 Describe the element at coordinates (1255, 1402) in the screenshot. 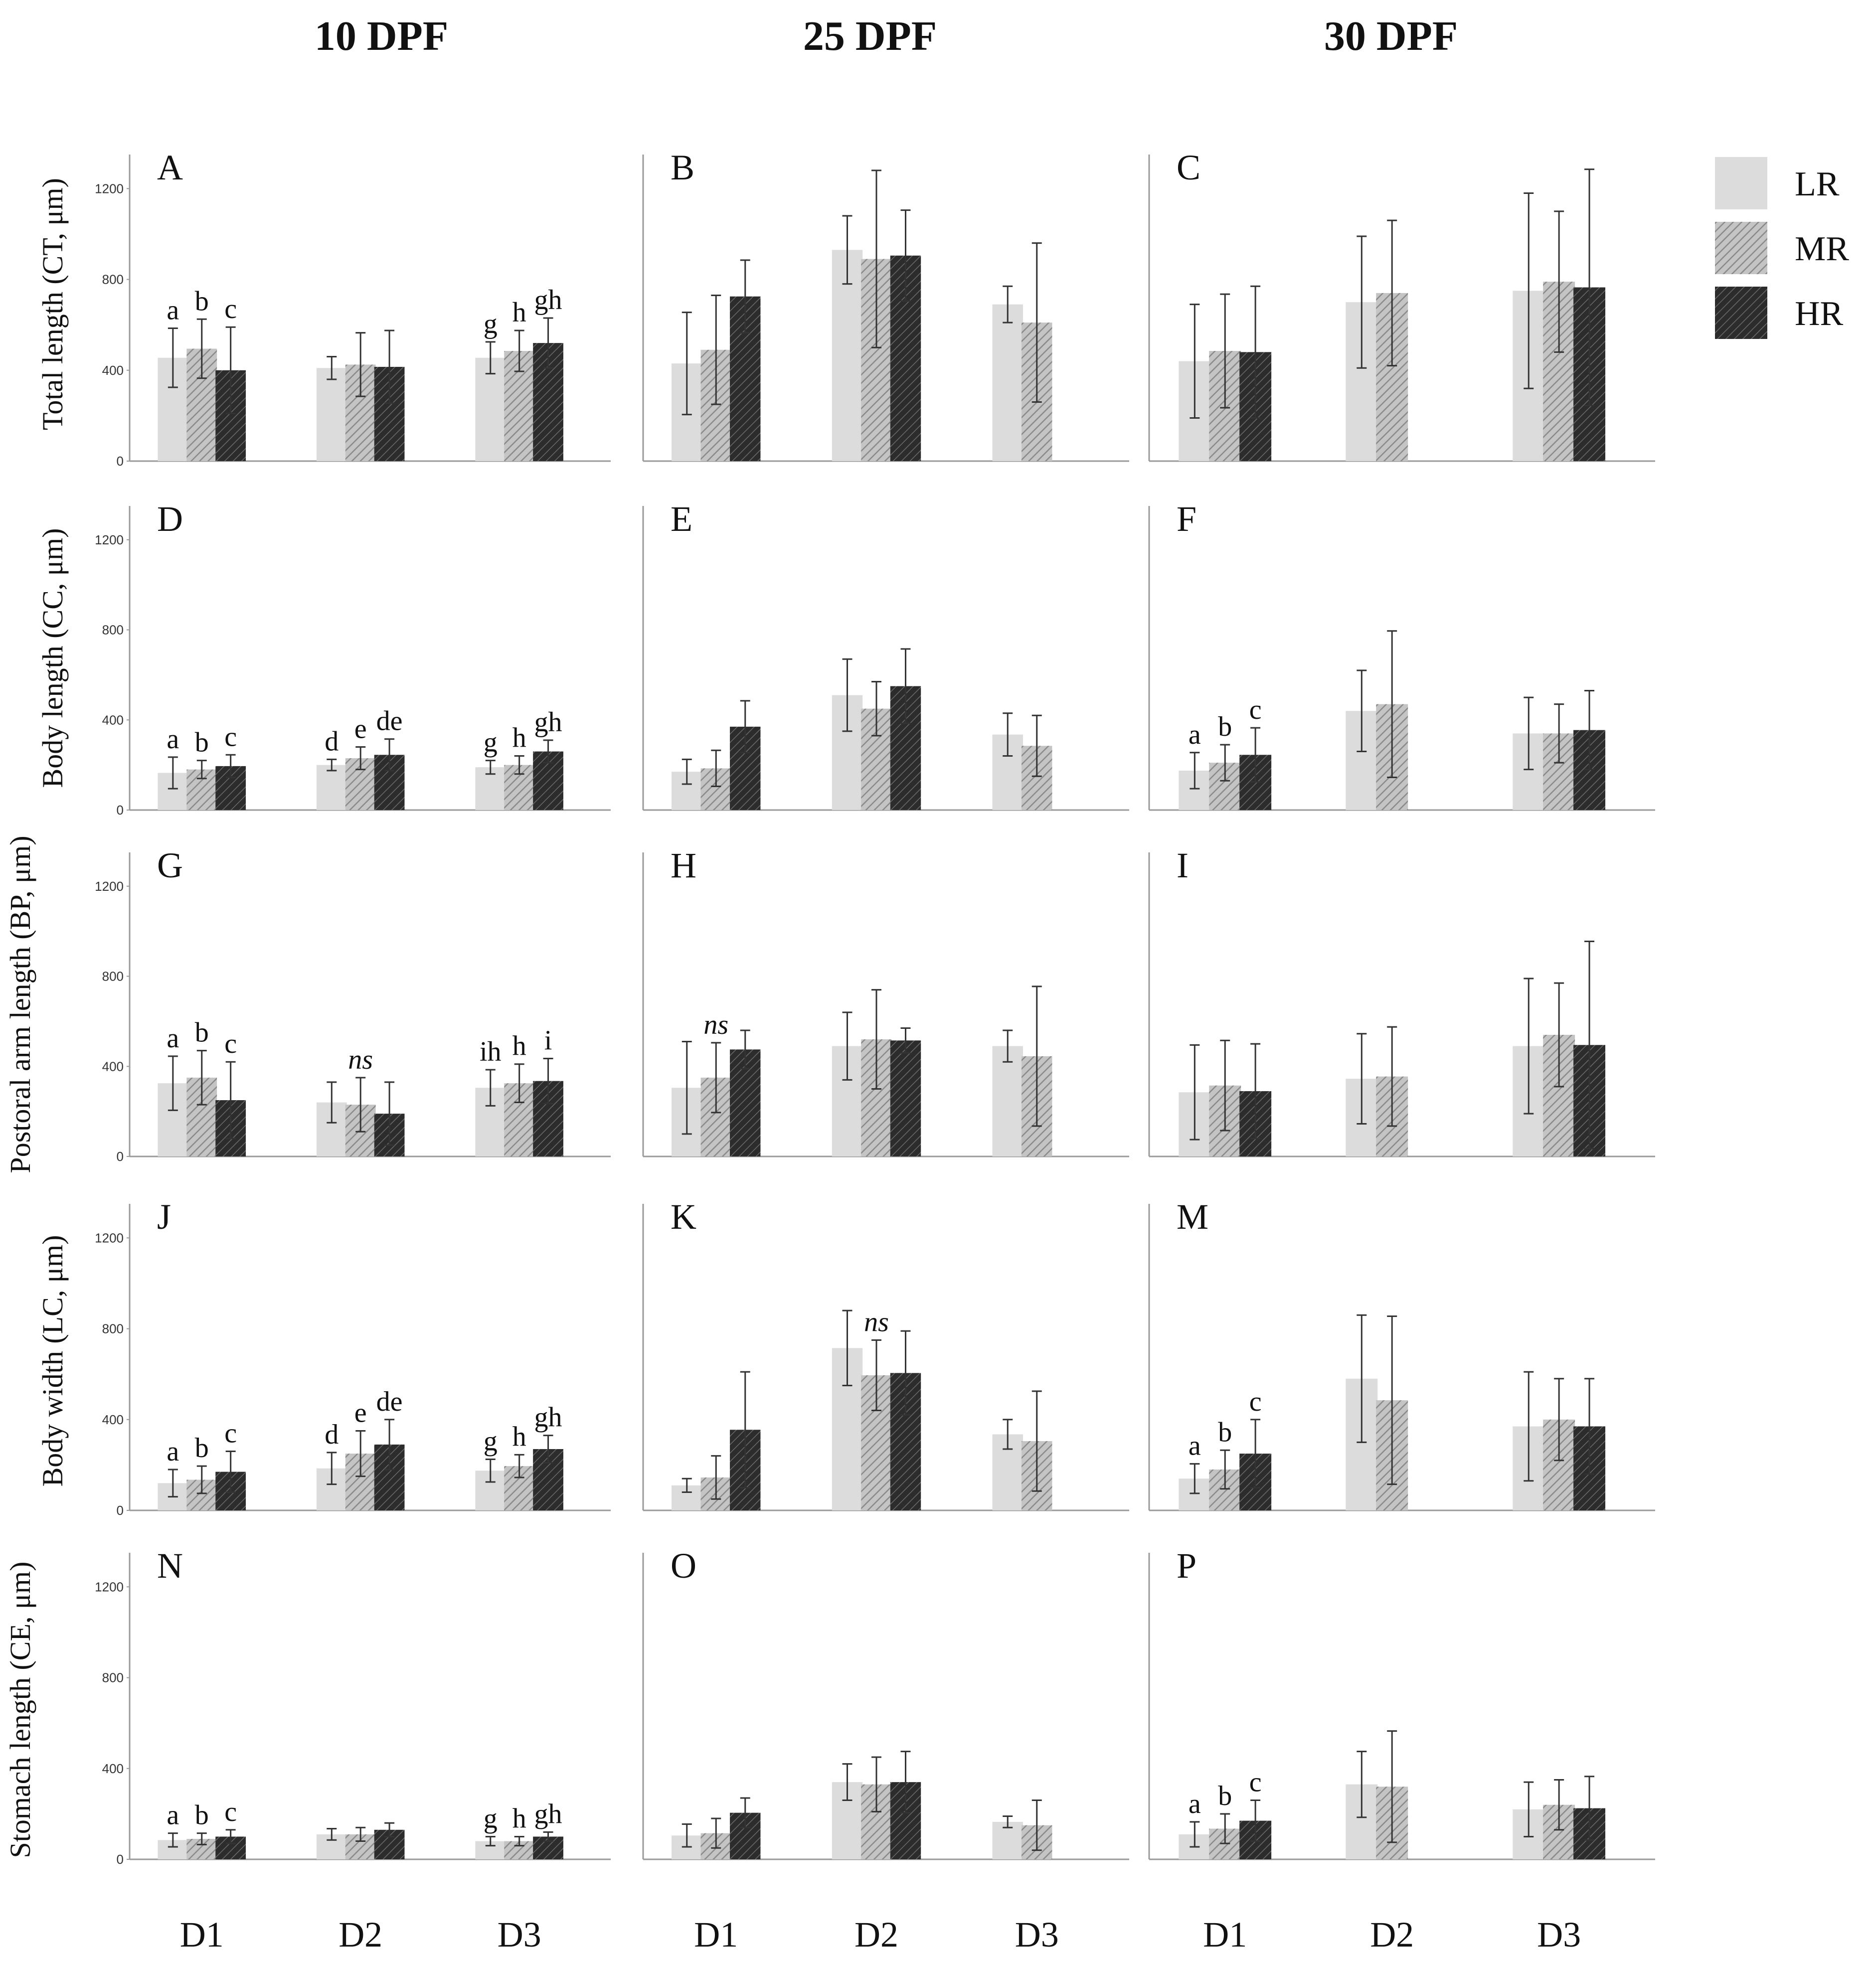

I see `panel-m-sig-hr-d1: c` at that location.